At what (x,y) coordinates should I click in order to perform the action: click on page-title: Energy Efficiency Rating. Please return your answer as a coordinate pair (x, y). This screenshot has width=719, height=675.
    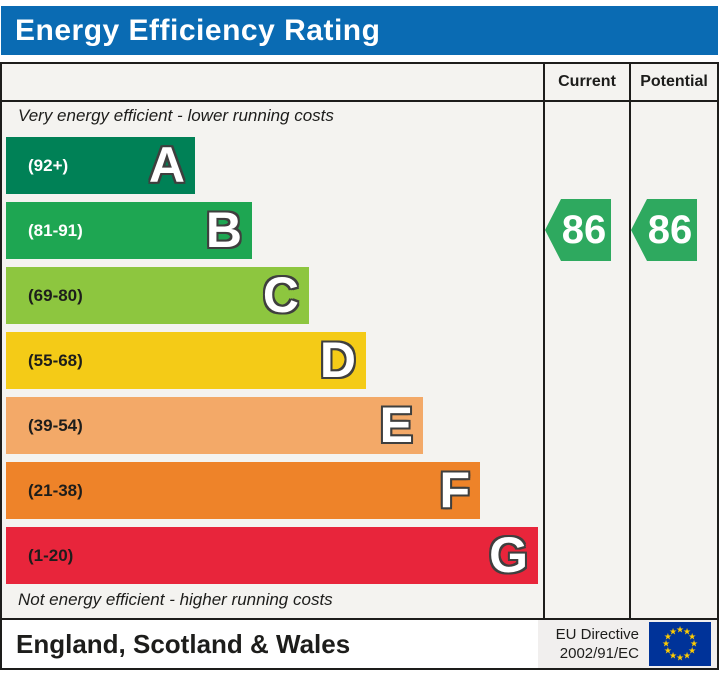
    Looking at the image, I should click on (198, 30).